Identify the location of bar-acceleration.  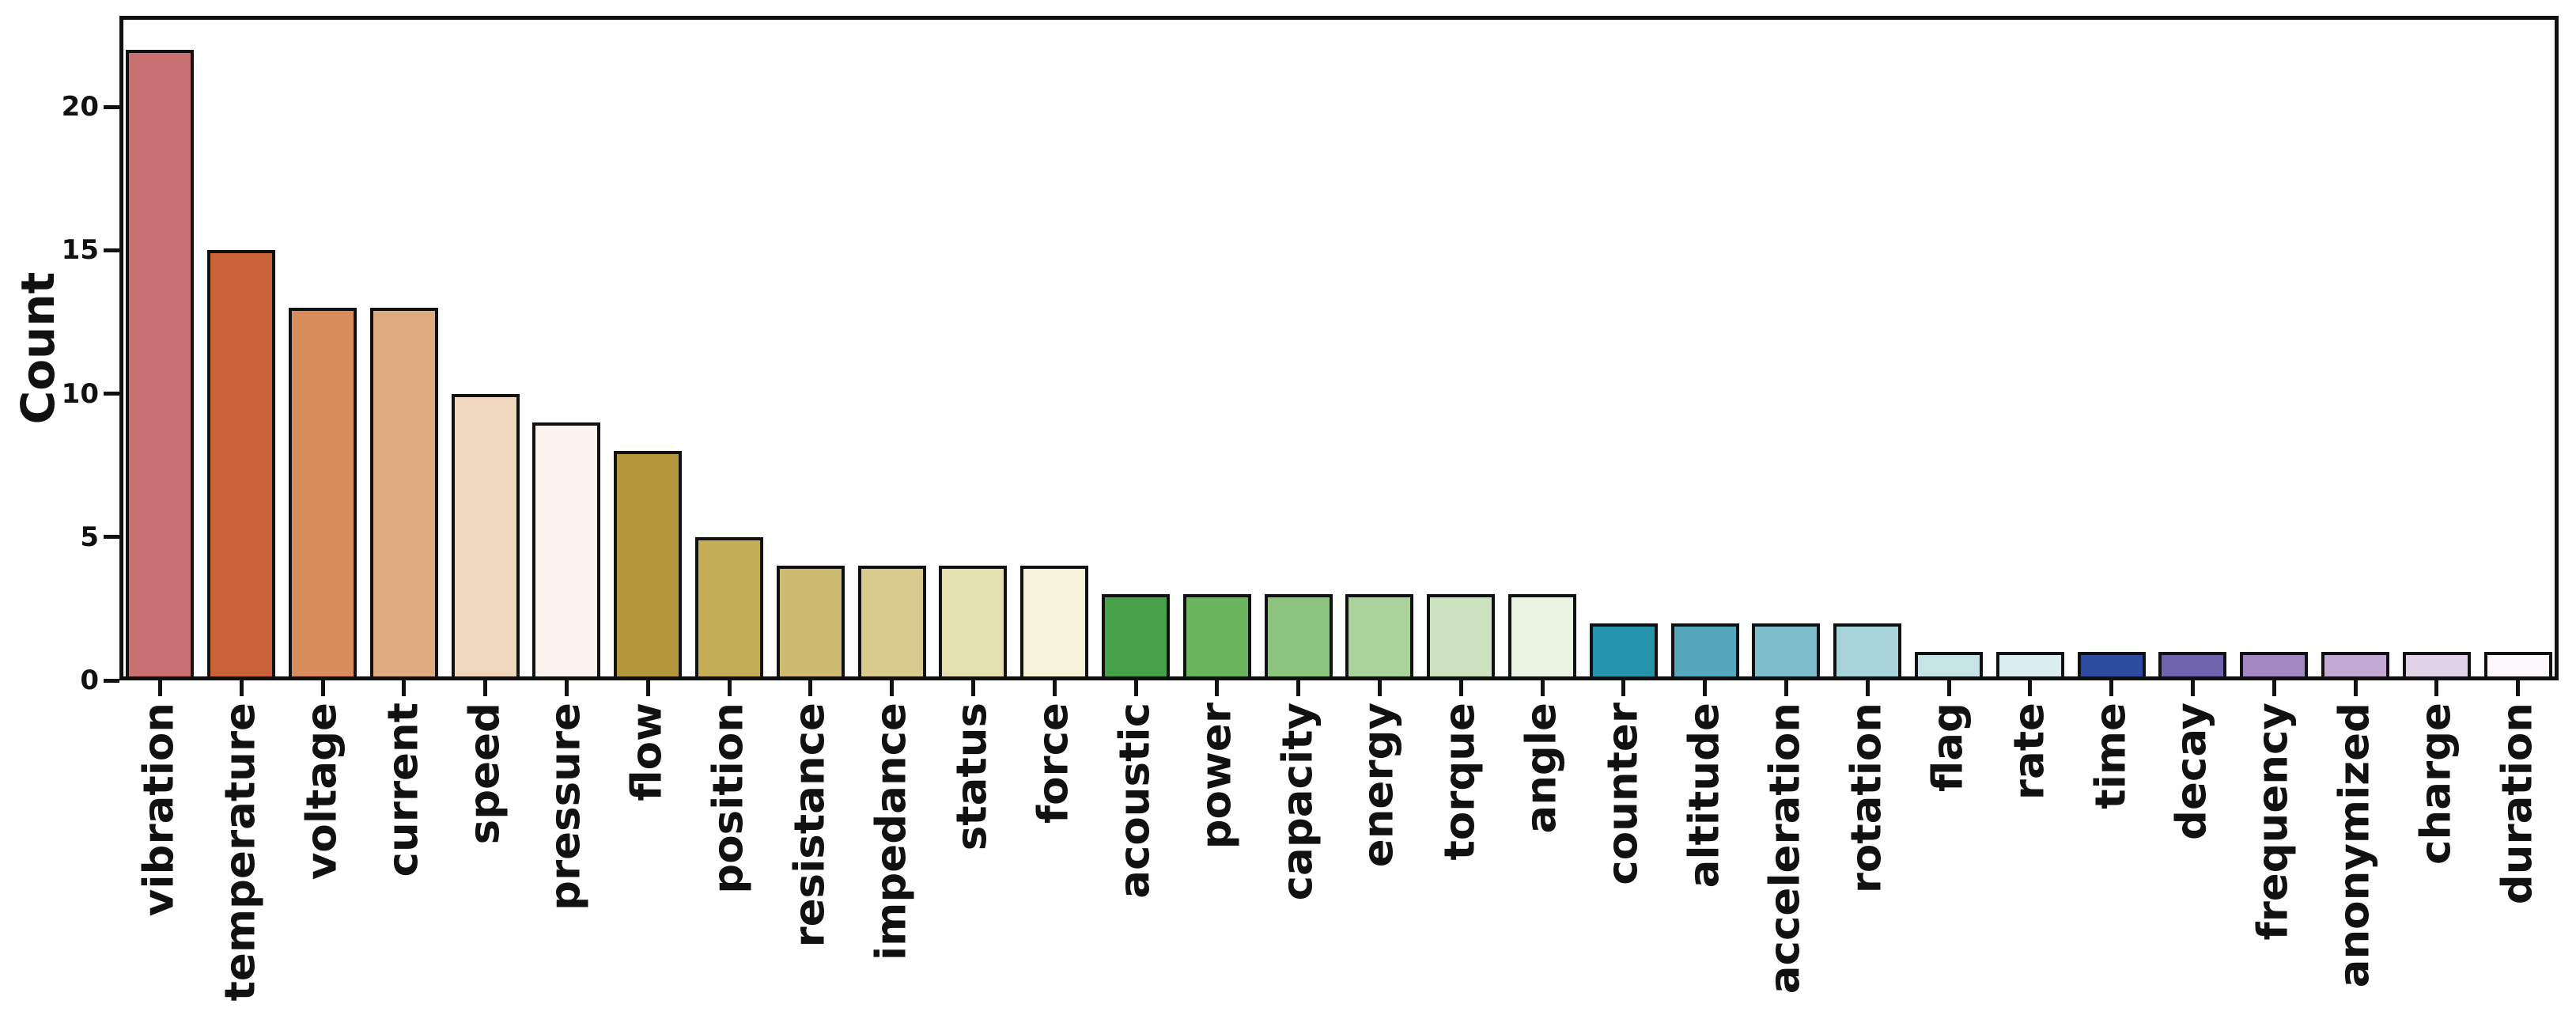
(1786, 651).